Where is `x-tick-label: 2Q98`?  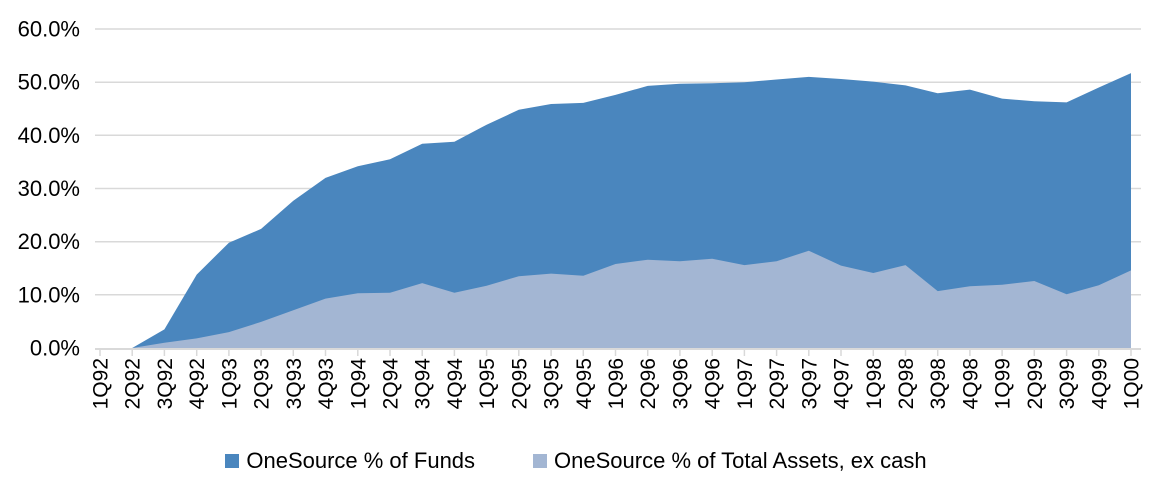 x-tick-label: 2Q98 is located at coordinates (906, 383).